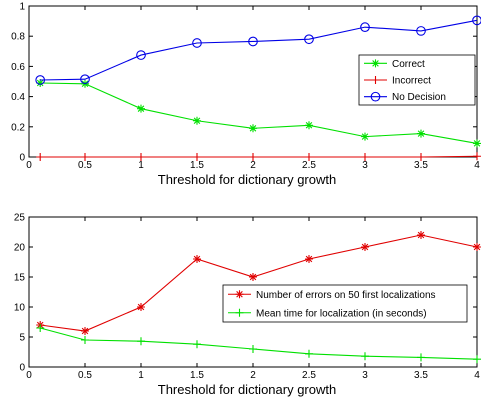  Describe the element at coordinates (20, 278) in the screenshot. I see `y-tick-label: 15` at that location.